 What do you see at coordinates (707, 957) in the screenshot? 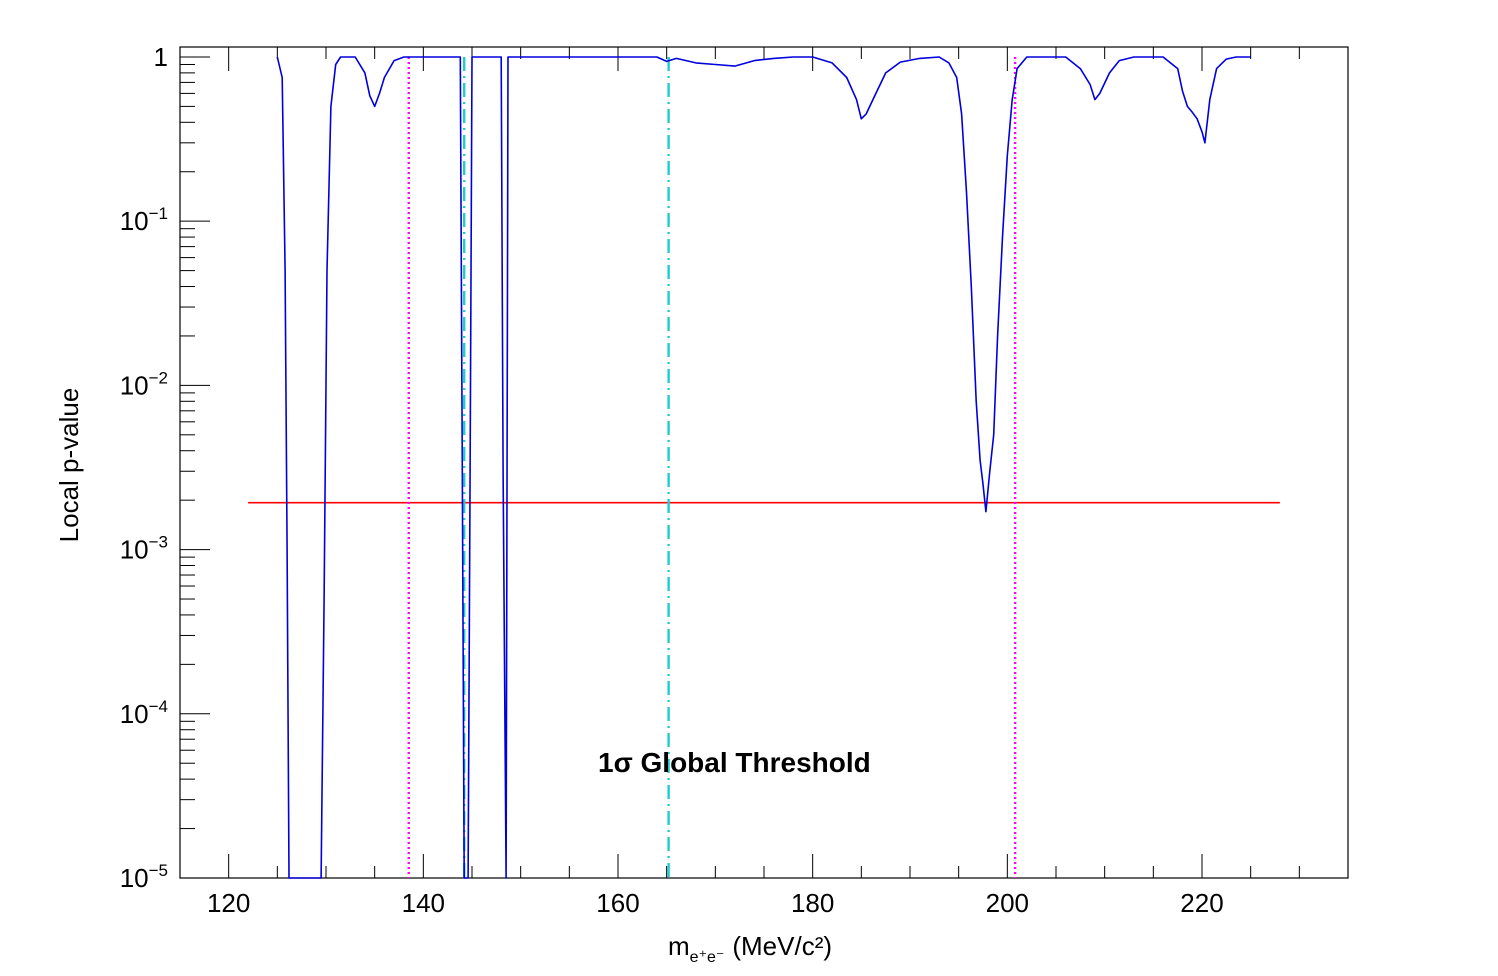
I see `x-axis-title-subscript: e⁺e⁻` at bounding box center [707, 957].